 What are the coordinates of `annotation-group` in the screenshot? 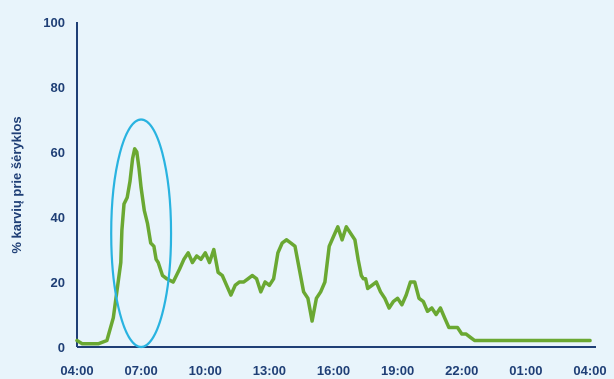 It's located at (141, 233).